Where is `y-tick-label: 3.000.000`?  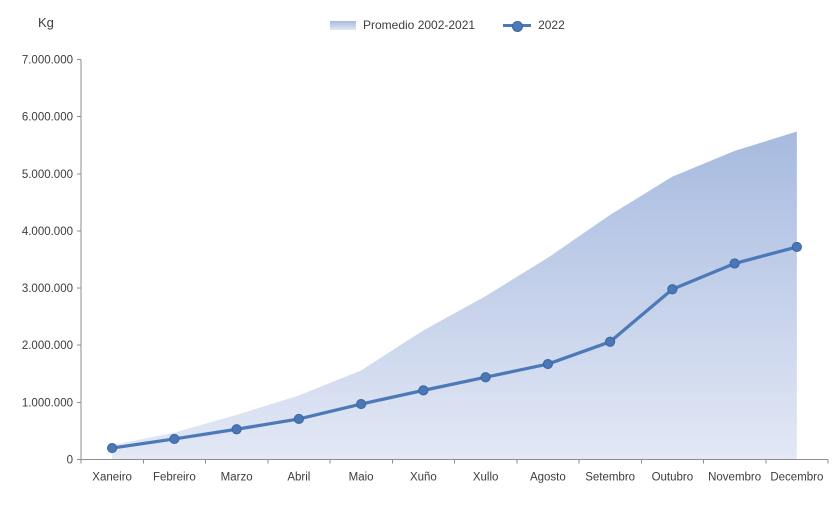
y-tick-label: 3.000.000 is located at coordinates (47, 289).